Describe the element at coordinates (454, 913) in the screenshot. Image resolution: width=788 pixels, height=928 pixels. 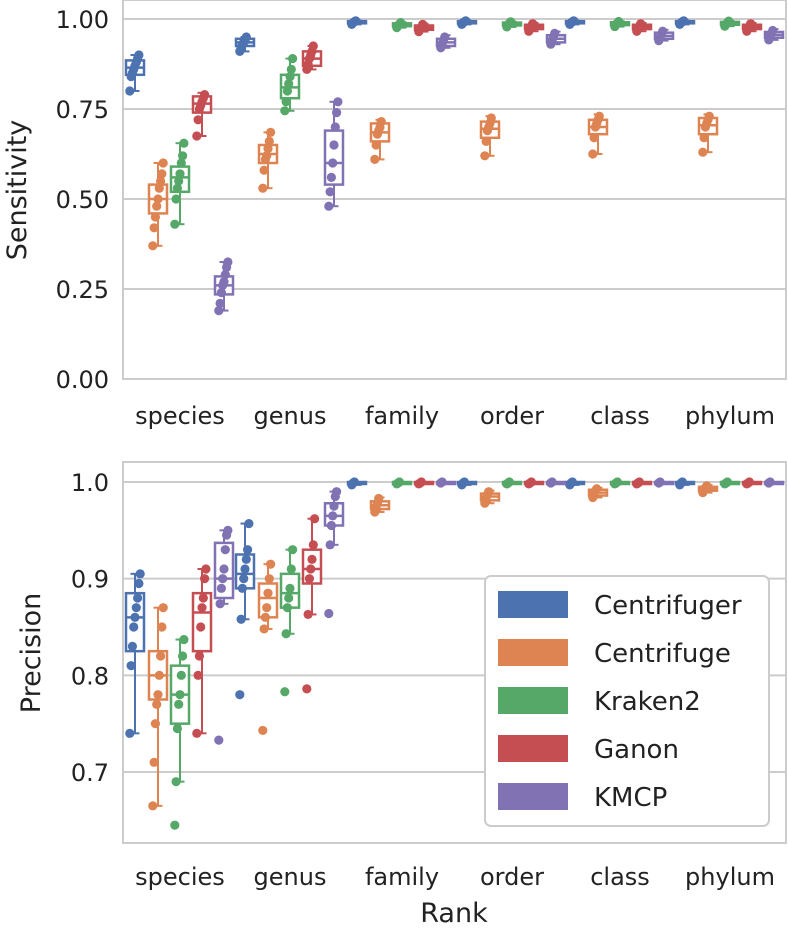
I see `x-axis-label: Rank` at that location.